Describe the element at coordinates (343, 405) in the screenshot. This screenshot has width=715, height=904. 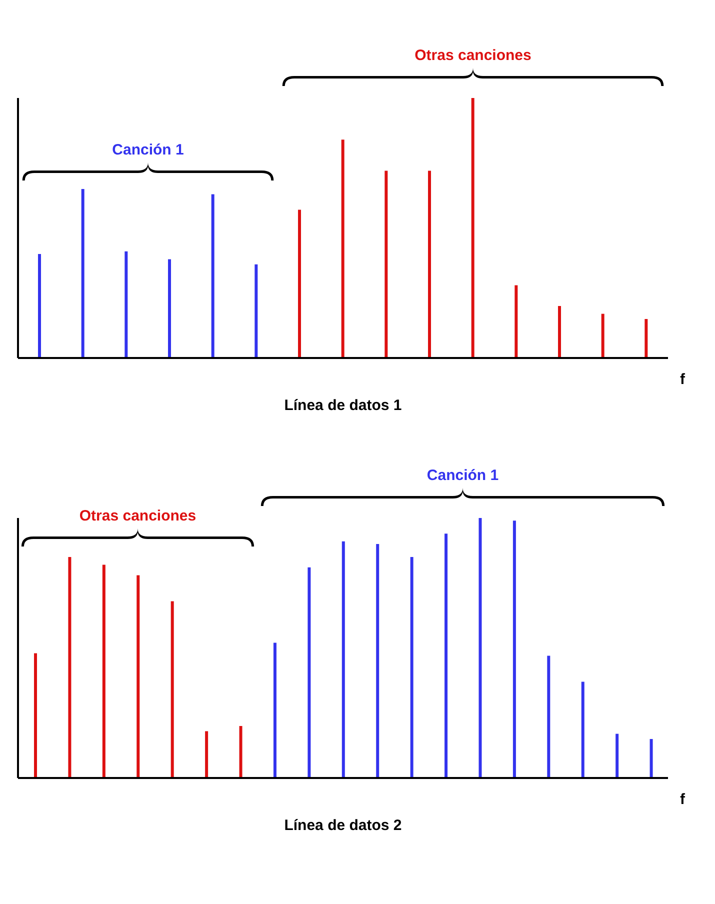
I see `text: Línea de datos 1` at that location.